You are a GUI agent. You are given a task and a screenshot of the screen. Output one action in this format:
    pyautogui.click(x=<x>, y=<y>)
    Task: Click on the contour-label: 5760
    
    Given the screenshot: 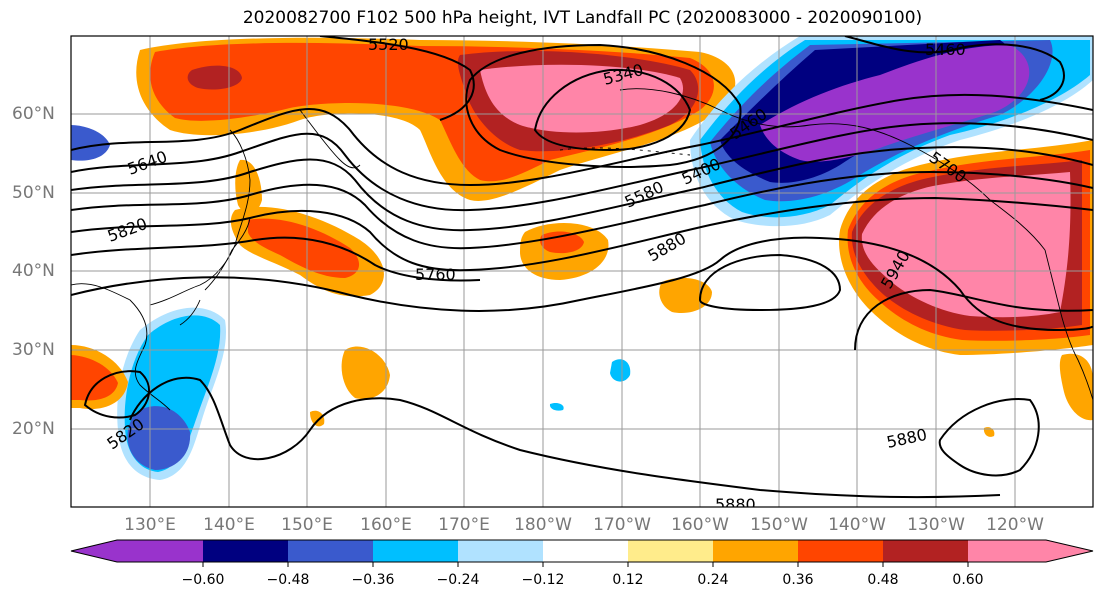 What is the action you would take?
    pyautogui.click(x=435, y=274)
    